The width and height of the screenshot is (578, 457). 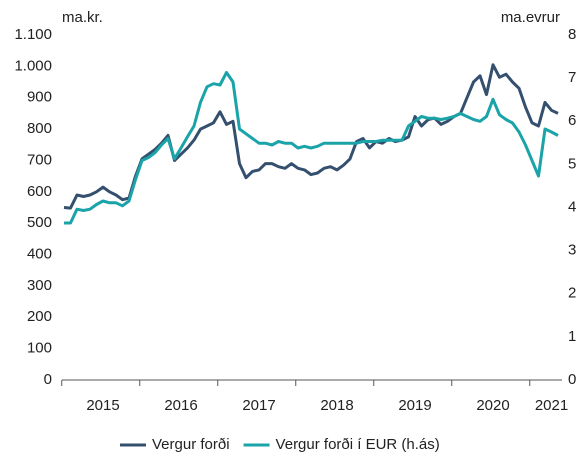 What do you see at coordinates (39, 159) in the screenshot?
I see `y-tick-label: 700` at bounding box center [39, 159].